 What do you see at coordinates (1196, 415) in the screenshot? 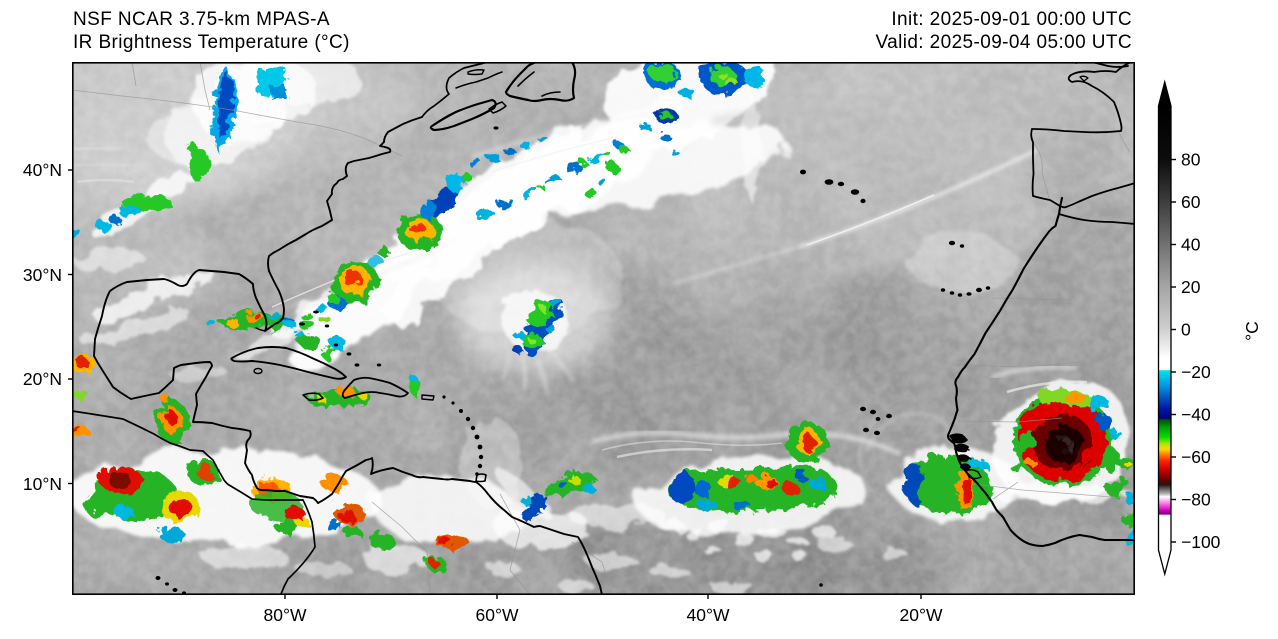
I see `svg-text: −40` at bounding box center [1196, 415].